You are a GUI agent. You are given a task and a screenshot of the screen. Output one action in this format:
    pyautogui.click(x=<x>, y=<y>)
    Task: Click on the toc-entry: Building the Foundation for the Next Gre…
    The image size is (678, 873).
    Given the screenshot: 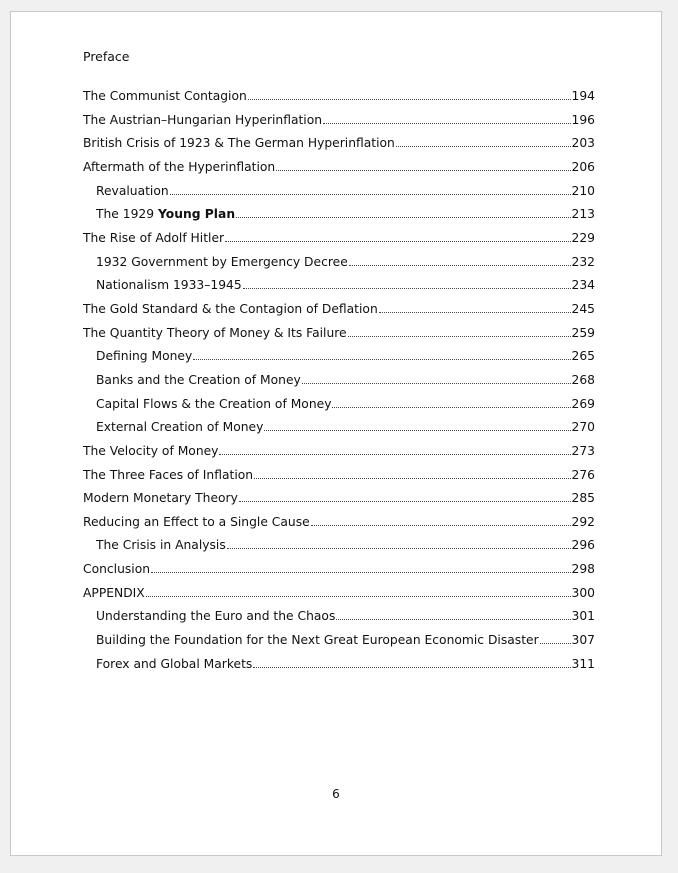 What is the action you would take?
    pyautogui.click(x=339, y=645)
    